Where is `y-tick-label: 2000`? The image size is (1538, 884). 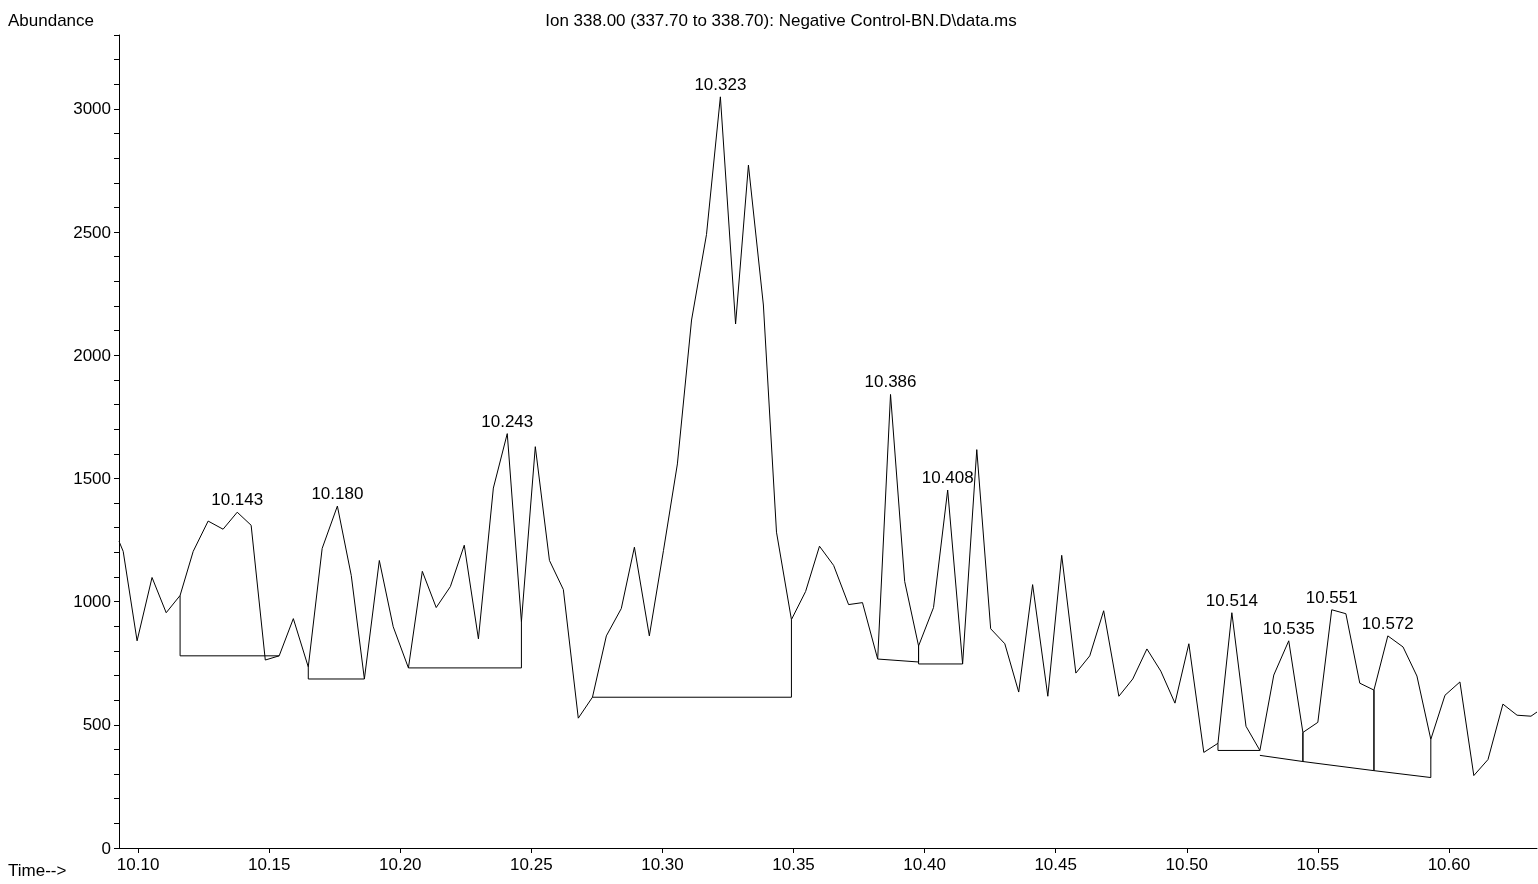
y-tick-label: 2000 is located at coordinates (92, 355).